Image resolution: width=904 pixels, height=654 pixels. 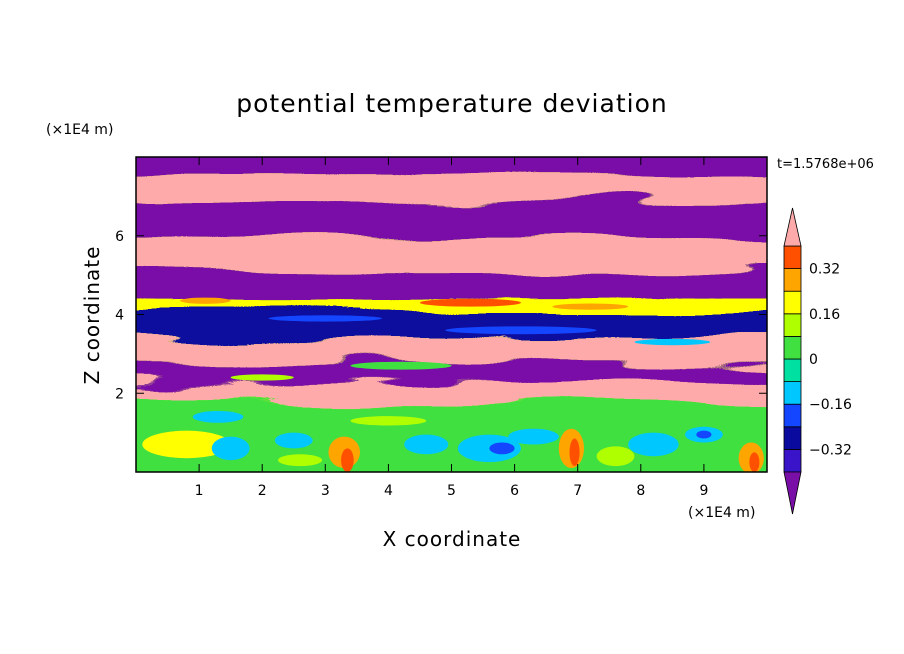 I want to click on x-tick-label-7: 7, so click(x=577, y=491).